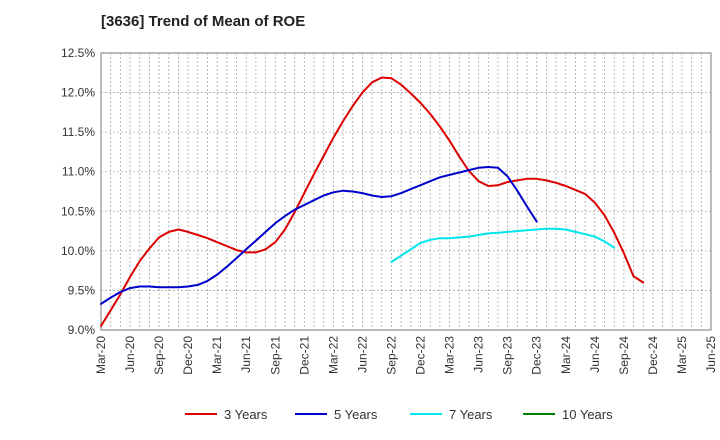  I want to click on x-tick-label: Jun-24, so click(595, 354).